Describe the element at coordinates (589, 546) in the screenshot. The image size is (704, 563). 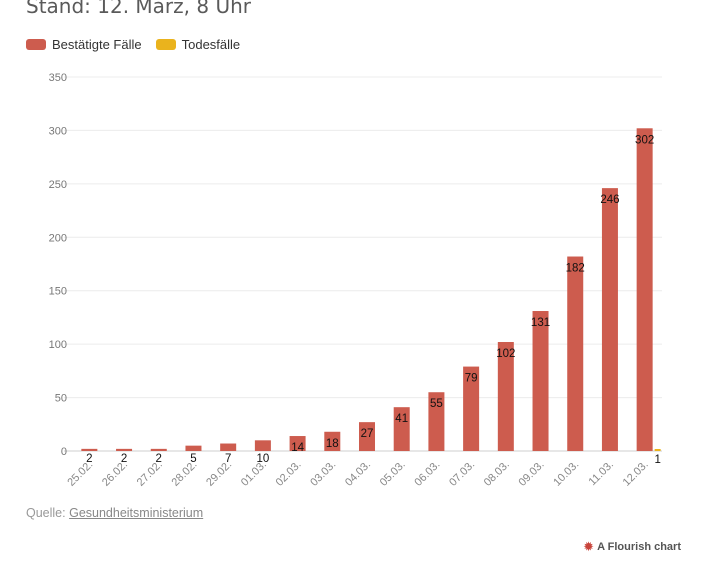
I see `flourish-icon: ✹` at that location.